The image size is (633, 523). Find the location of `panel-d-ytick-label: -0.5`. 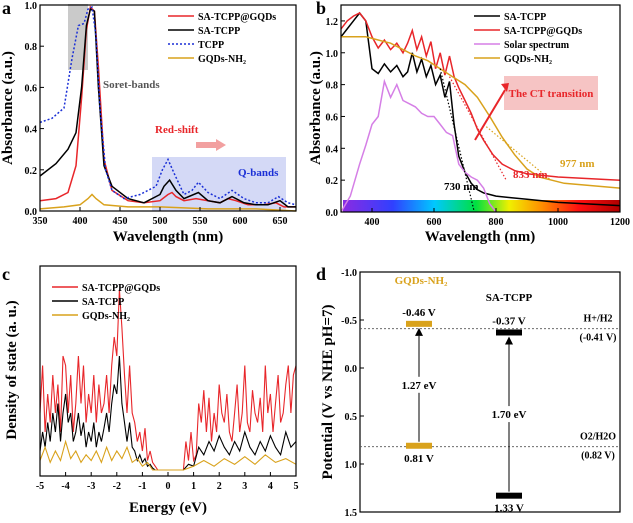

panel-d-ytick-label: -0.5 is located at coordinates (349, 321).